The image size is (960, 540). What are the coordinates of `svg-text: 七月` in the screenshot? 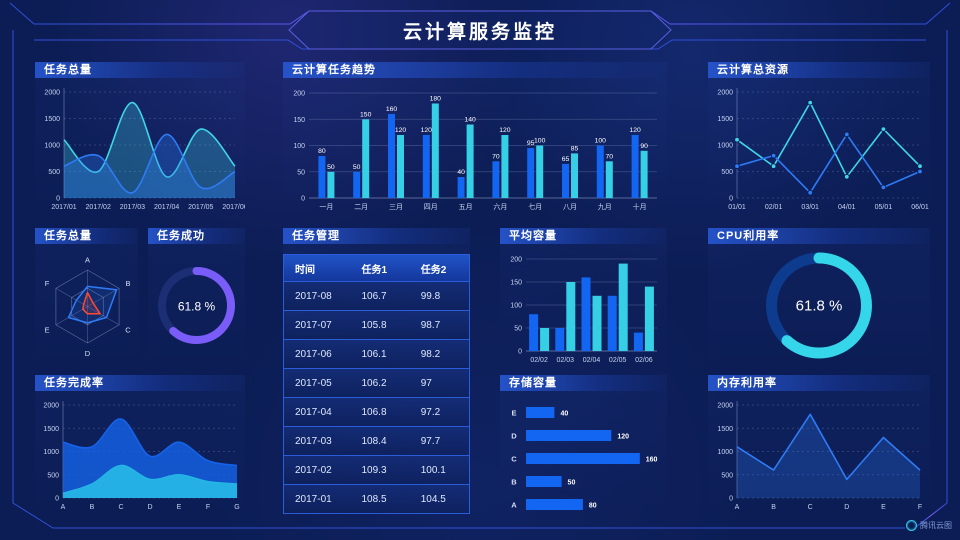 It's located at (535, 206).